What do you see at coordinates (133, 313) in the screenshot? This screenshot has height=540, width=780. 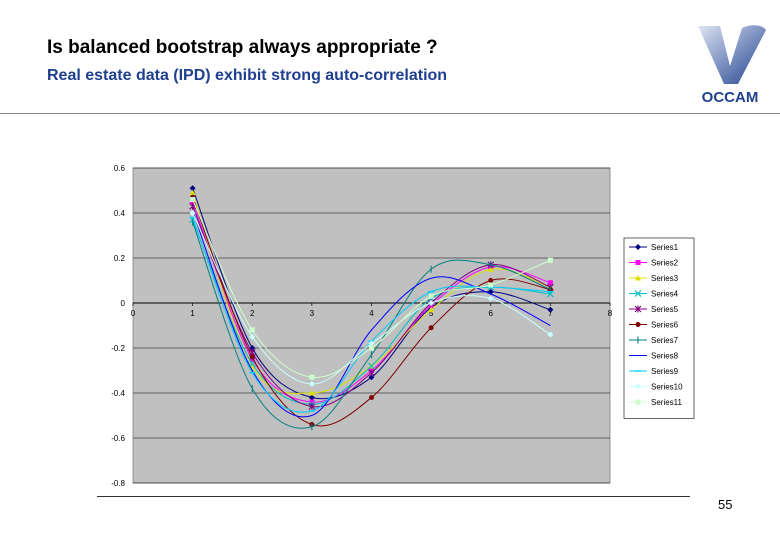 I see `x-tick-label: 0` at bounding box center [133, 313].